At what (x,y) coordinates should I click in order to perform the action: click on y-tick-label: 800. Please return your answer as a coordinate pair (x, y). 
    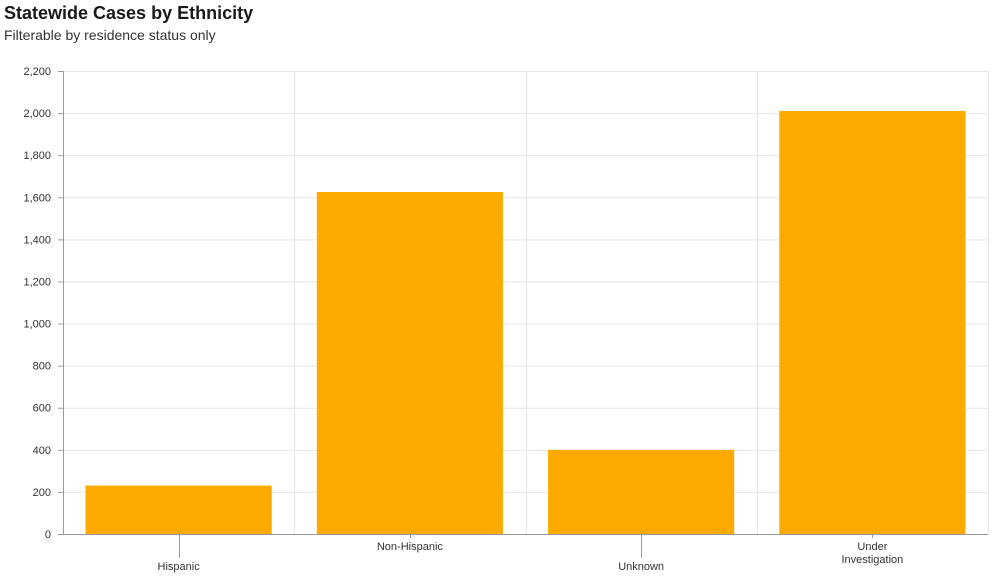
    Looking at the image, I should click on (42, 367).